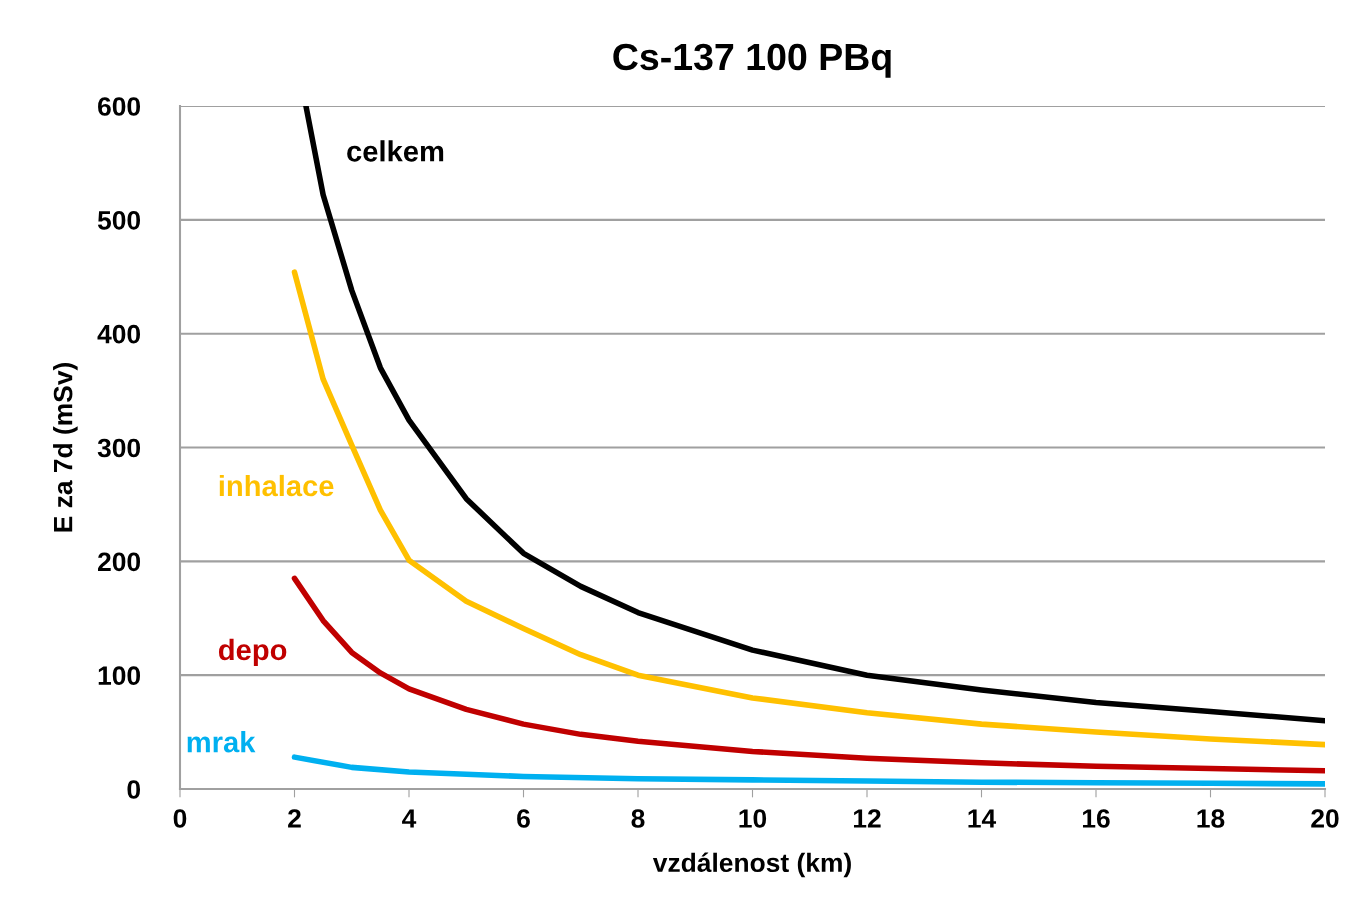 Image resolution: width=1366 pixels, height=901 pixels. What do you see at coordinates (1325, 818) in the screenshot?
I see `x-tick-label: 20` at bounding box center [1325, 818].